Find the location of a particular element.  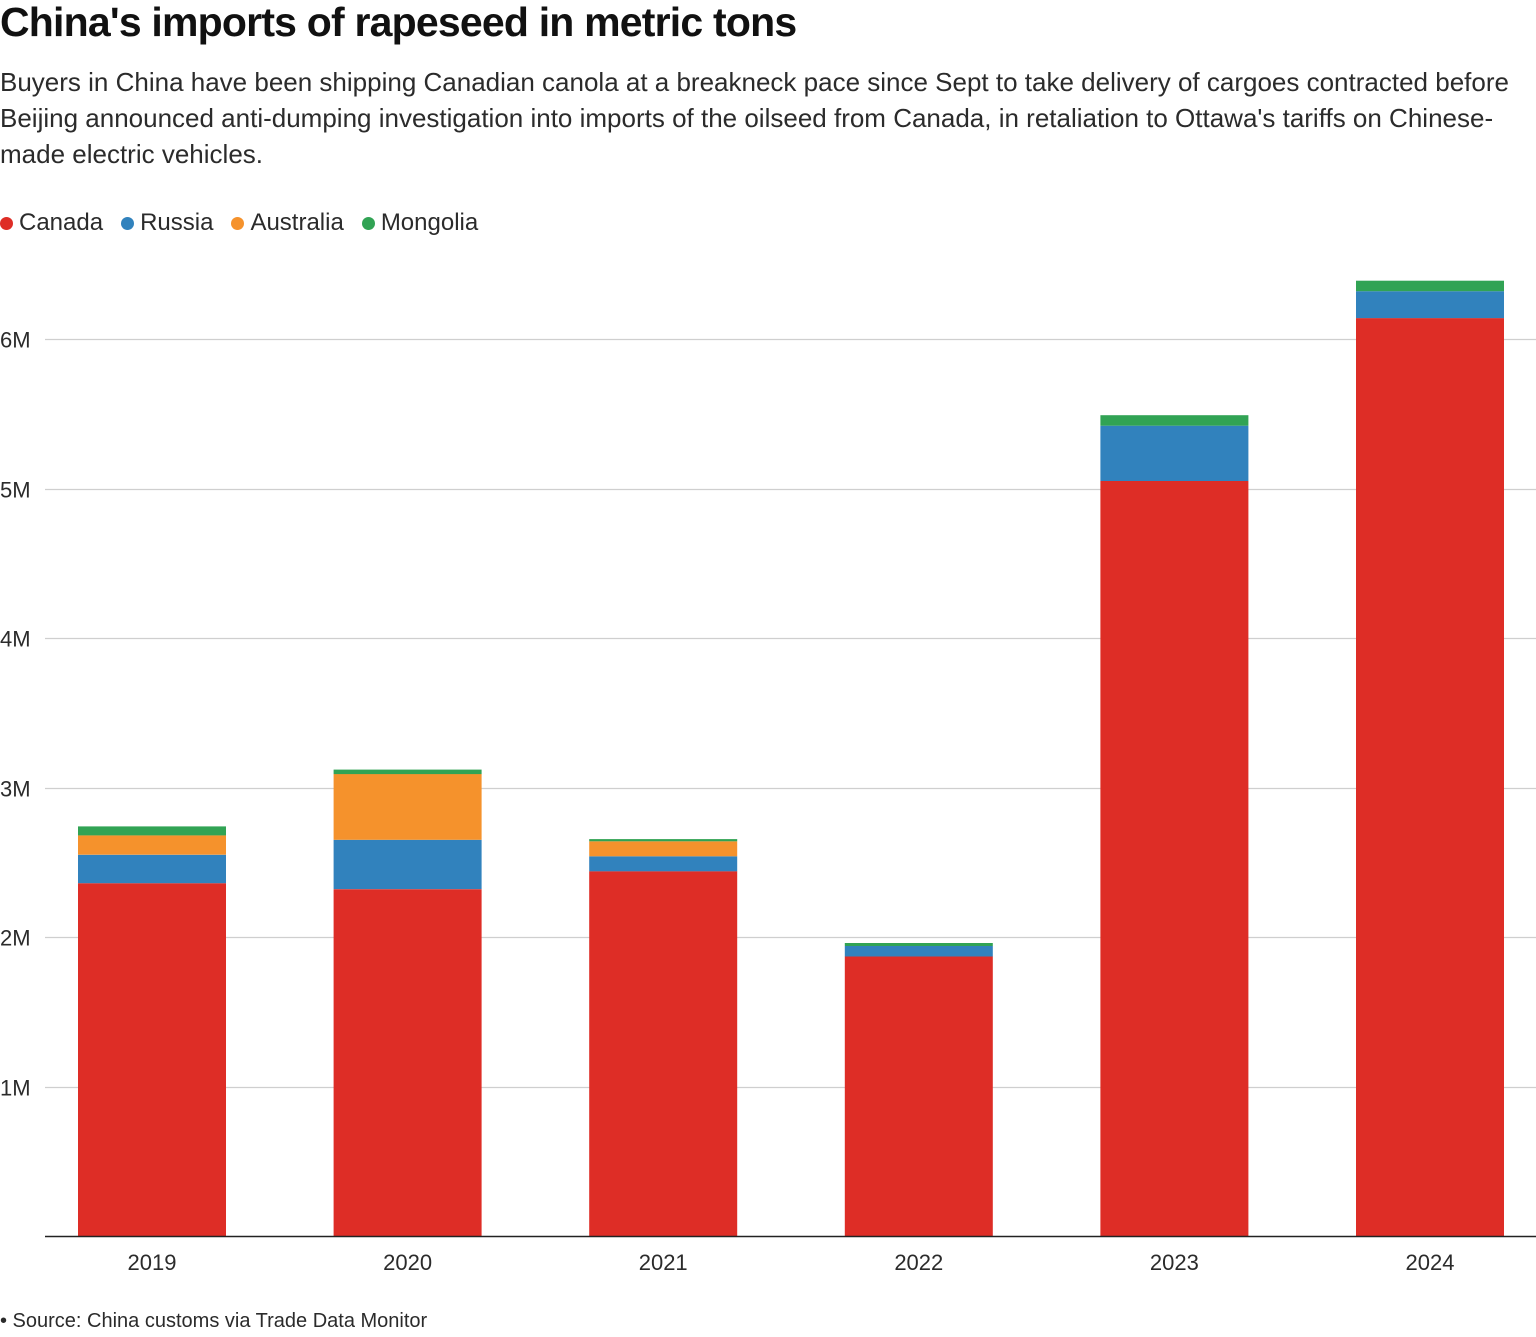

bar-segment-canada-2023 is located at coordinates (1174, 858).